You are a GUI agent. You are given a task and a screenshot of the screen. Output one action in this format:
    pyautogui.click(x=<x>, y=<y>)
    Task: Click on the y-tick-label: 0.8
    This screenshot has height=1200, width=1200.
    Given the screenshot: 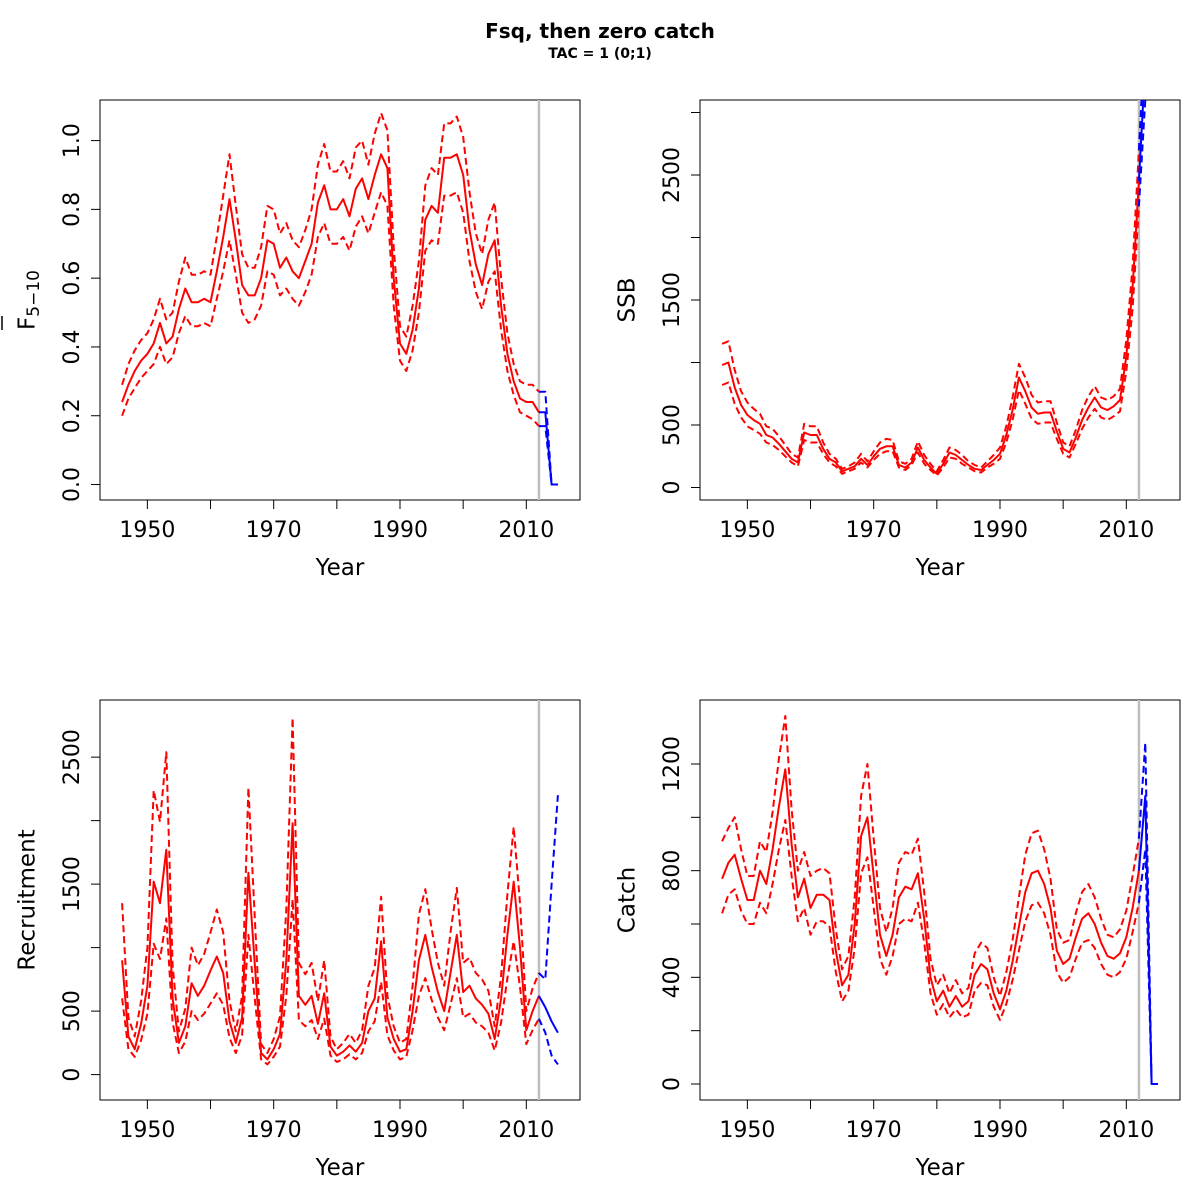 What is the action you would take?
    pyautogui.click(x=72, y=209)
    